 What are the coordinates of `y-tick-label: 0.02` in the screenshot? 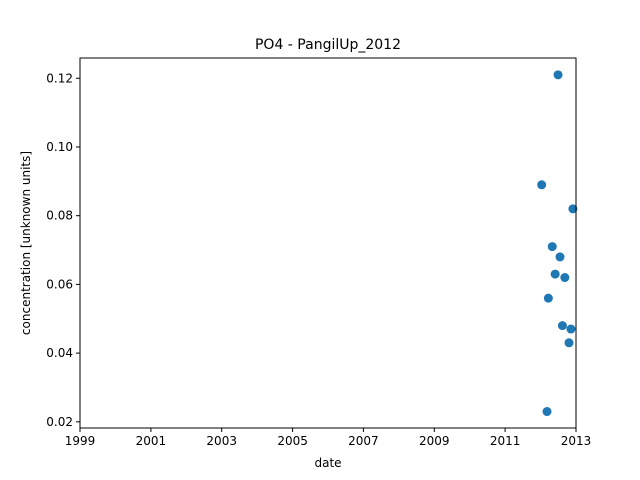 It's located at (59, 422).